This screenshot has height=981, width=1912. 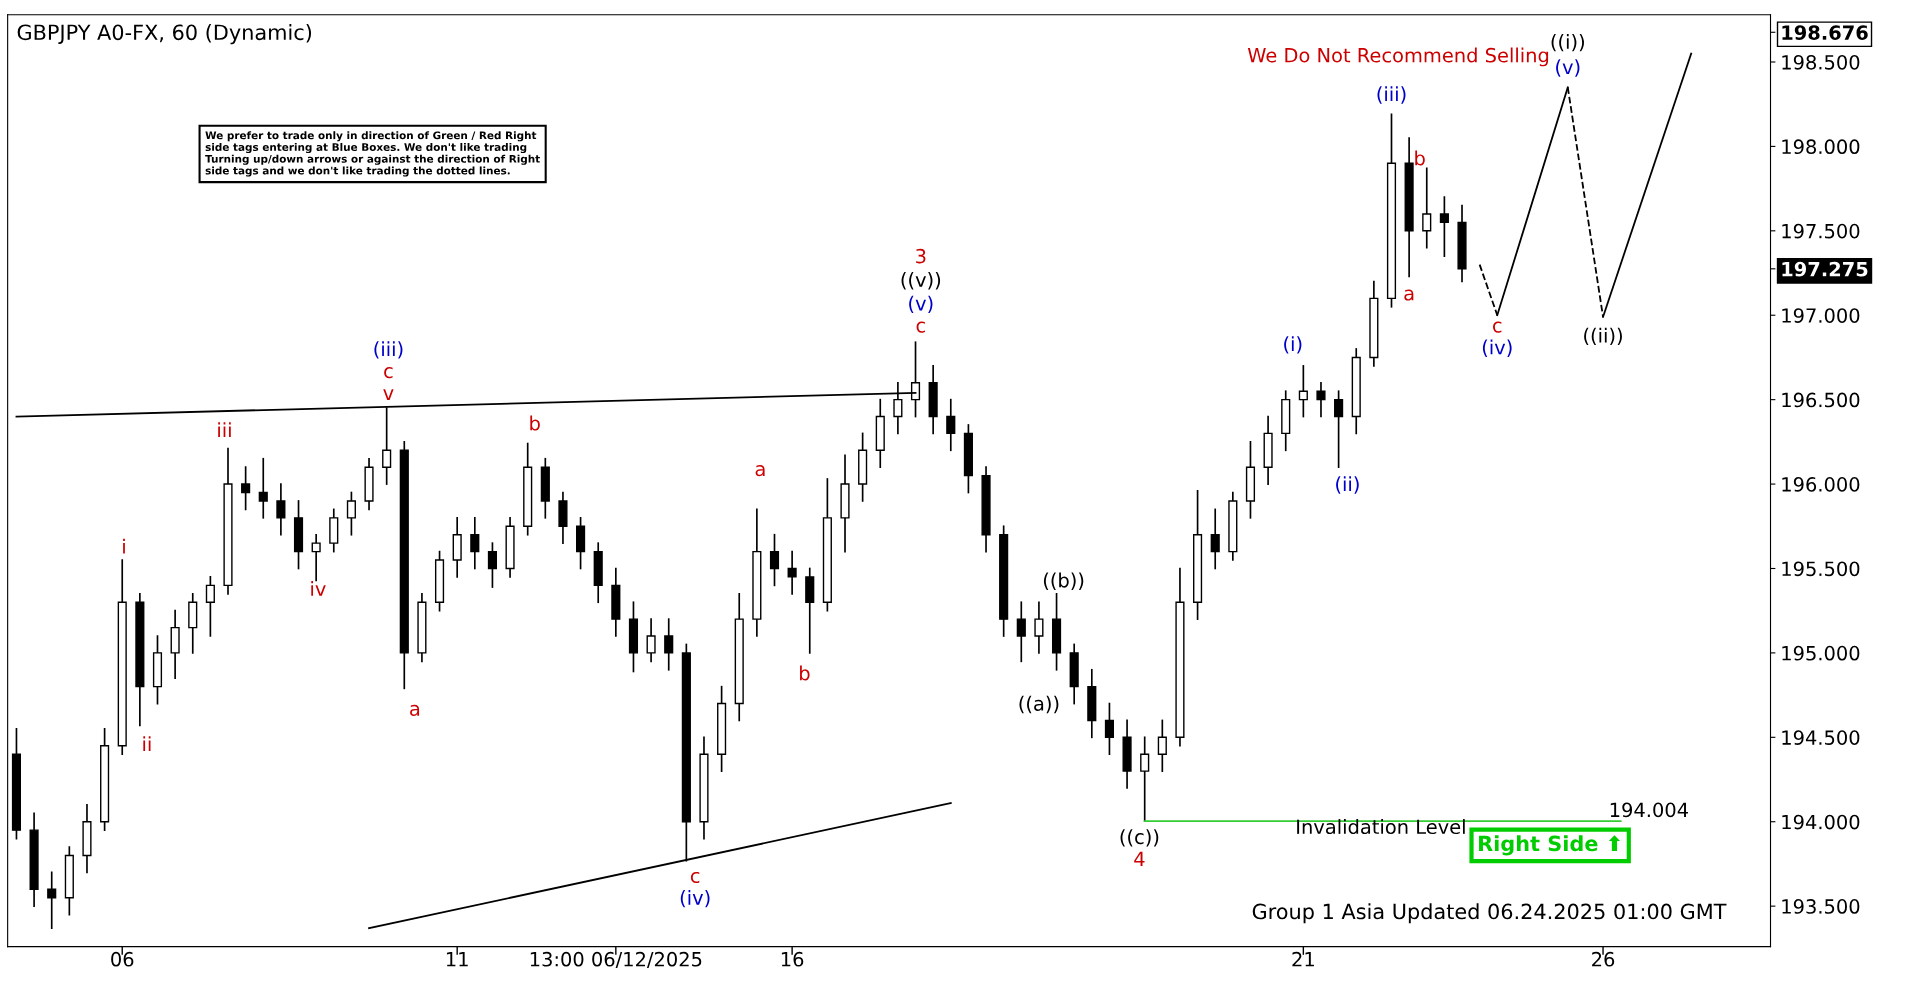 I want to click on annotation: We Do Not Recommend Selling, so click(x=1398, y=57).